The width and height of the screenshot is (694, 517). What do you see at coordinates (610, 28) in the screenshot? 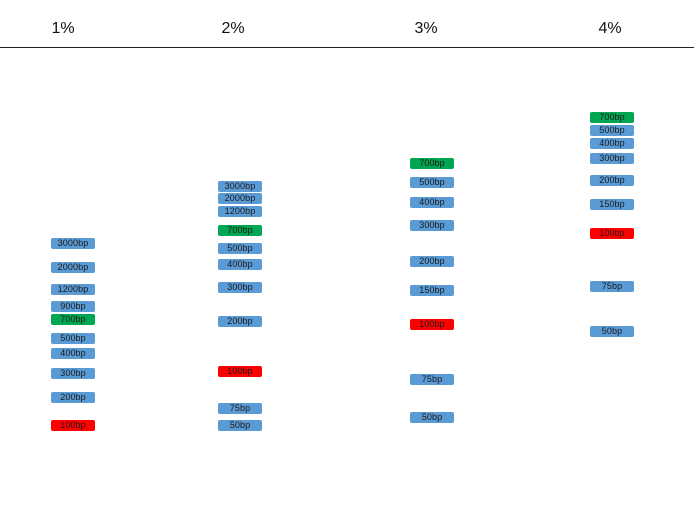
I see `lane-header-4: 4%` at bounding box center [610, 28].